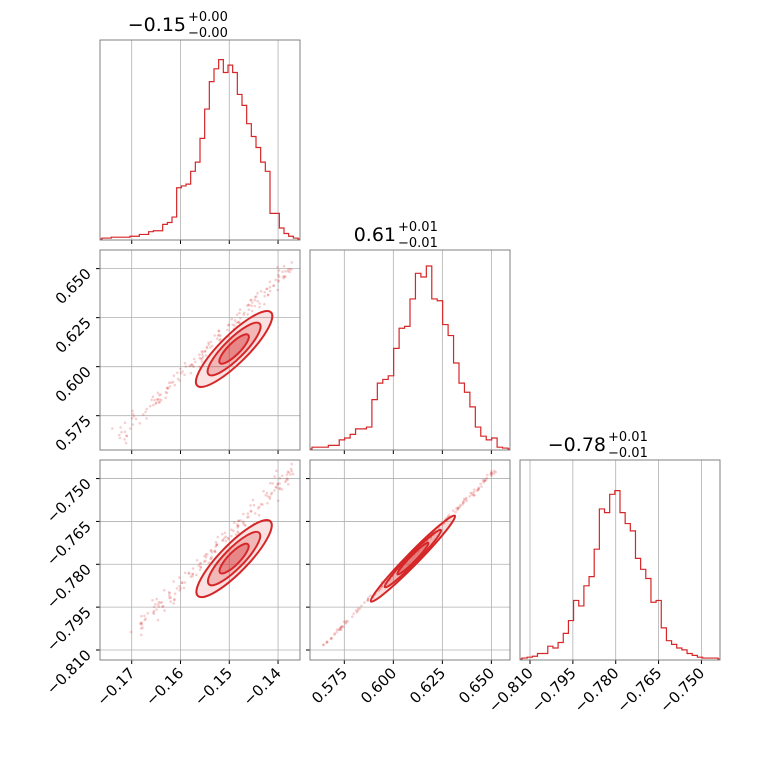  I want to click on axes-frame, so click(200, 560).